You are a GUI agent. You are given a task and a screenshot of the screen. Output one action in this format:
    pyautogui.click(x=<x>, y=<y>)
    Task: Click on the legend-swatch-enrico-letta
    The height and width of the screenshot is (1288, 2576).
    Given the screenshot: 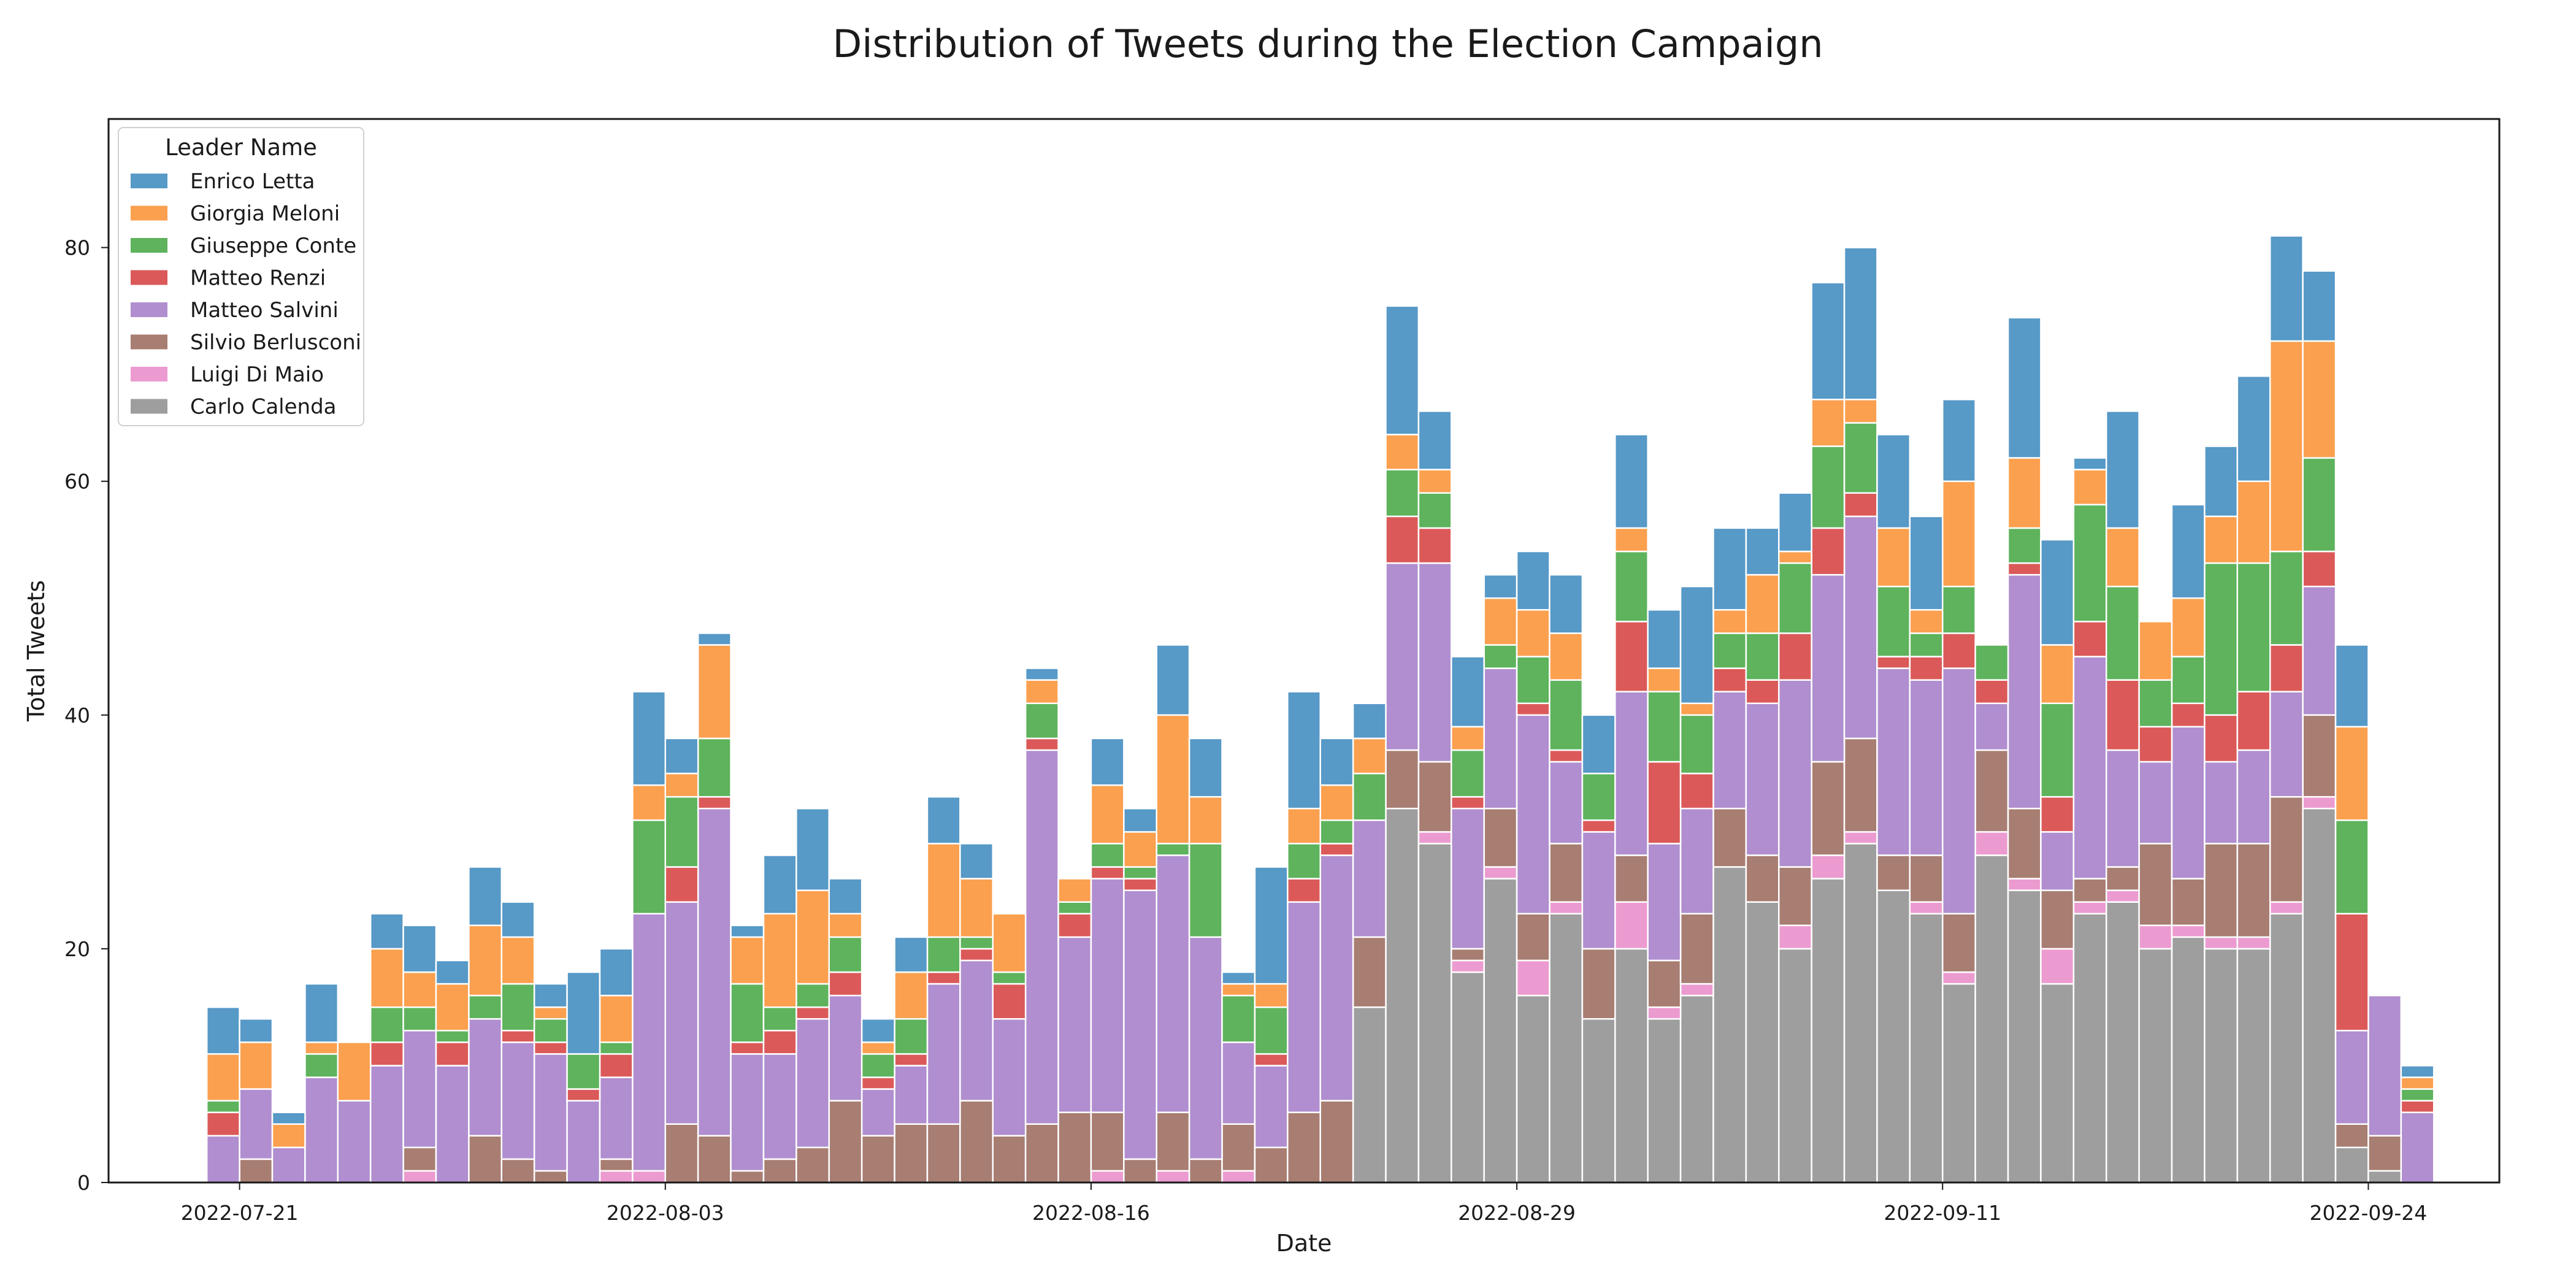 What is the action you would take?
    pyautogui.click(x=149, y=181)
    